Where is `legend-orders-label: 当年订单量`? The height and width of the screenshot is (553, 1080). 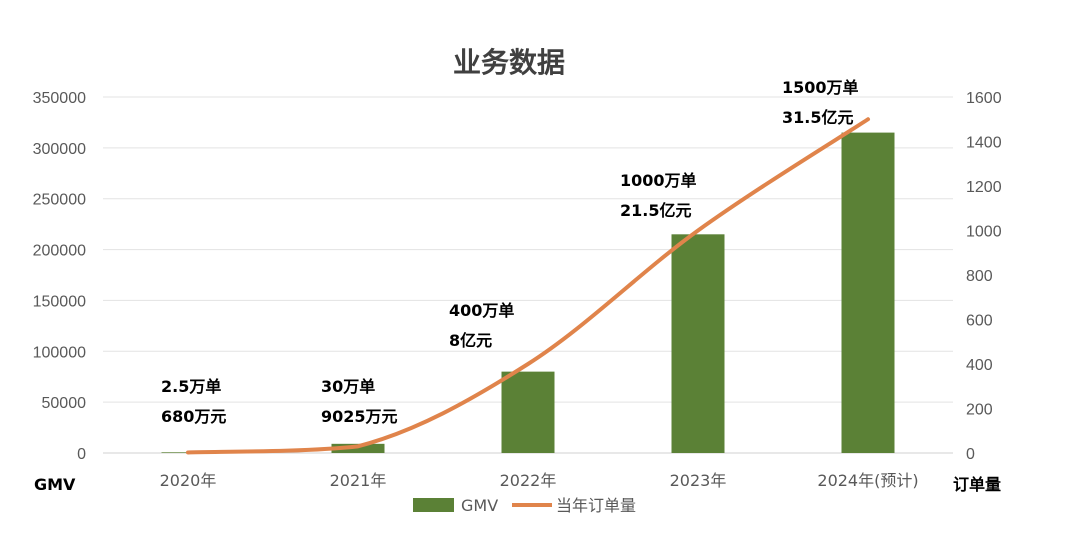 legend-orders-label: 当年订单量 is located at coordinates (596, 505).